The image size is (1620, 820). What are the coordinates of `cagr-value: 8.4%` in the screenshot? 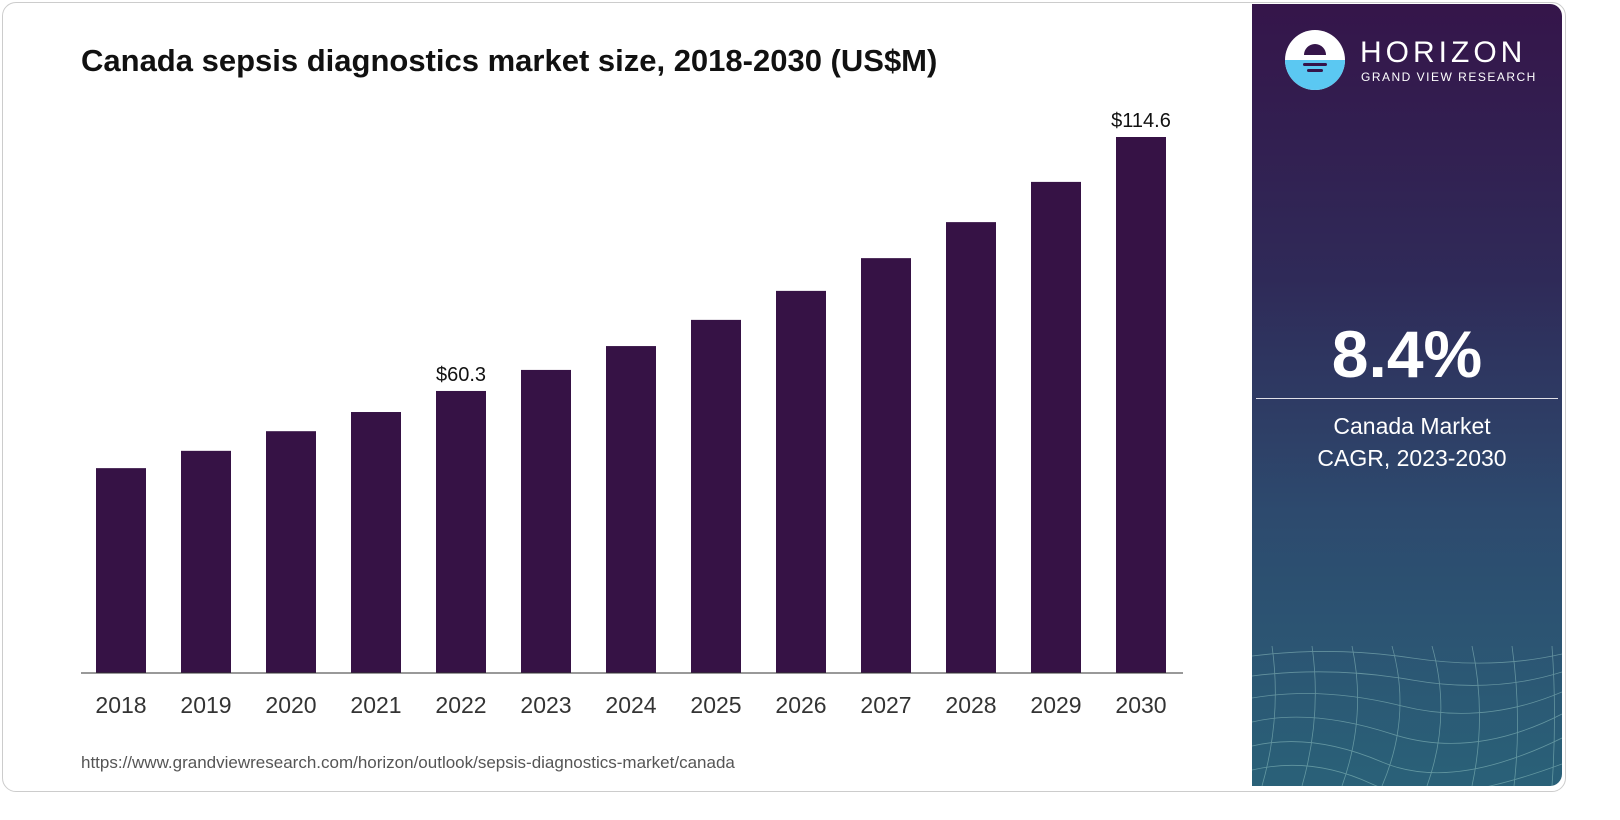 It's located at (1407, 354).